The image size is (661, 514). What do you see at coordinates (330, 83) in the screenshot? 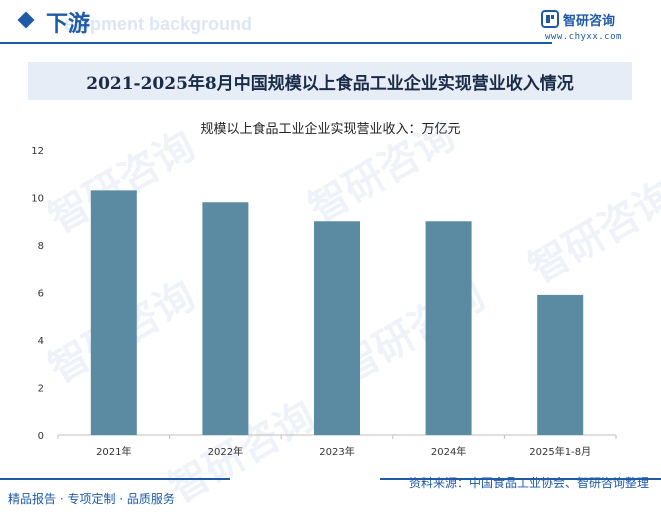
I see `main-title: 2021-2025年8月中国规模以上食品工业企业实现营业收入情况` at bounding box center [330, 83].